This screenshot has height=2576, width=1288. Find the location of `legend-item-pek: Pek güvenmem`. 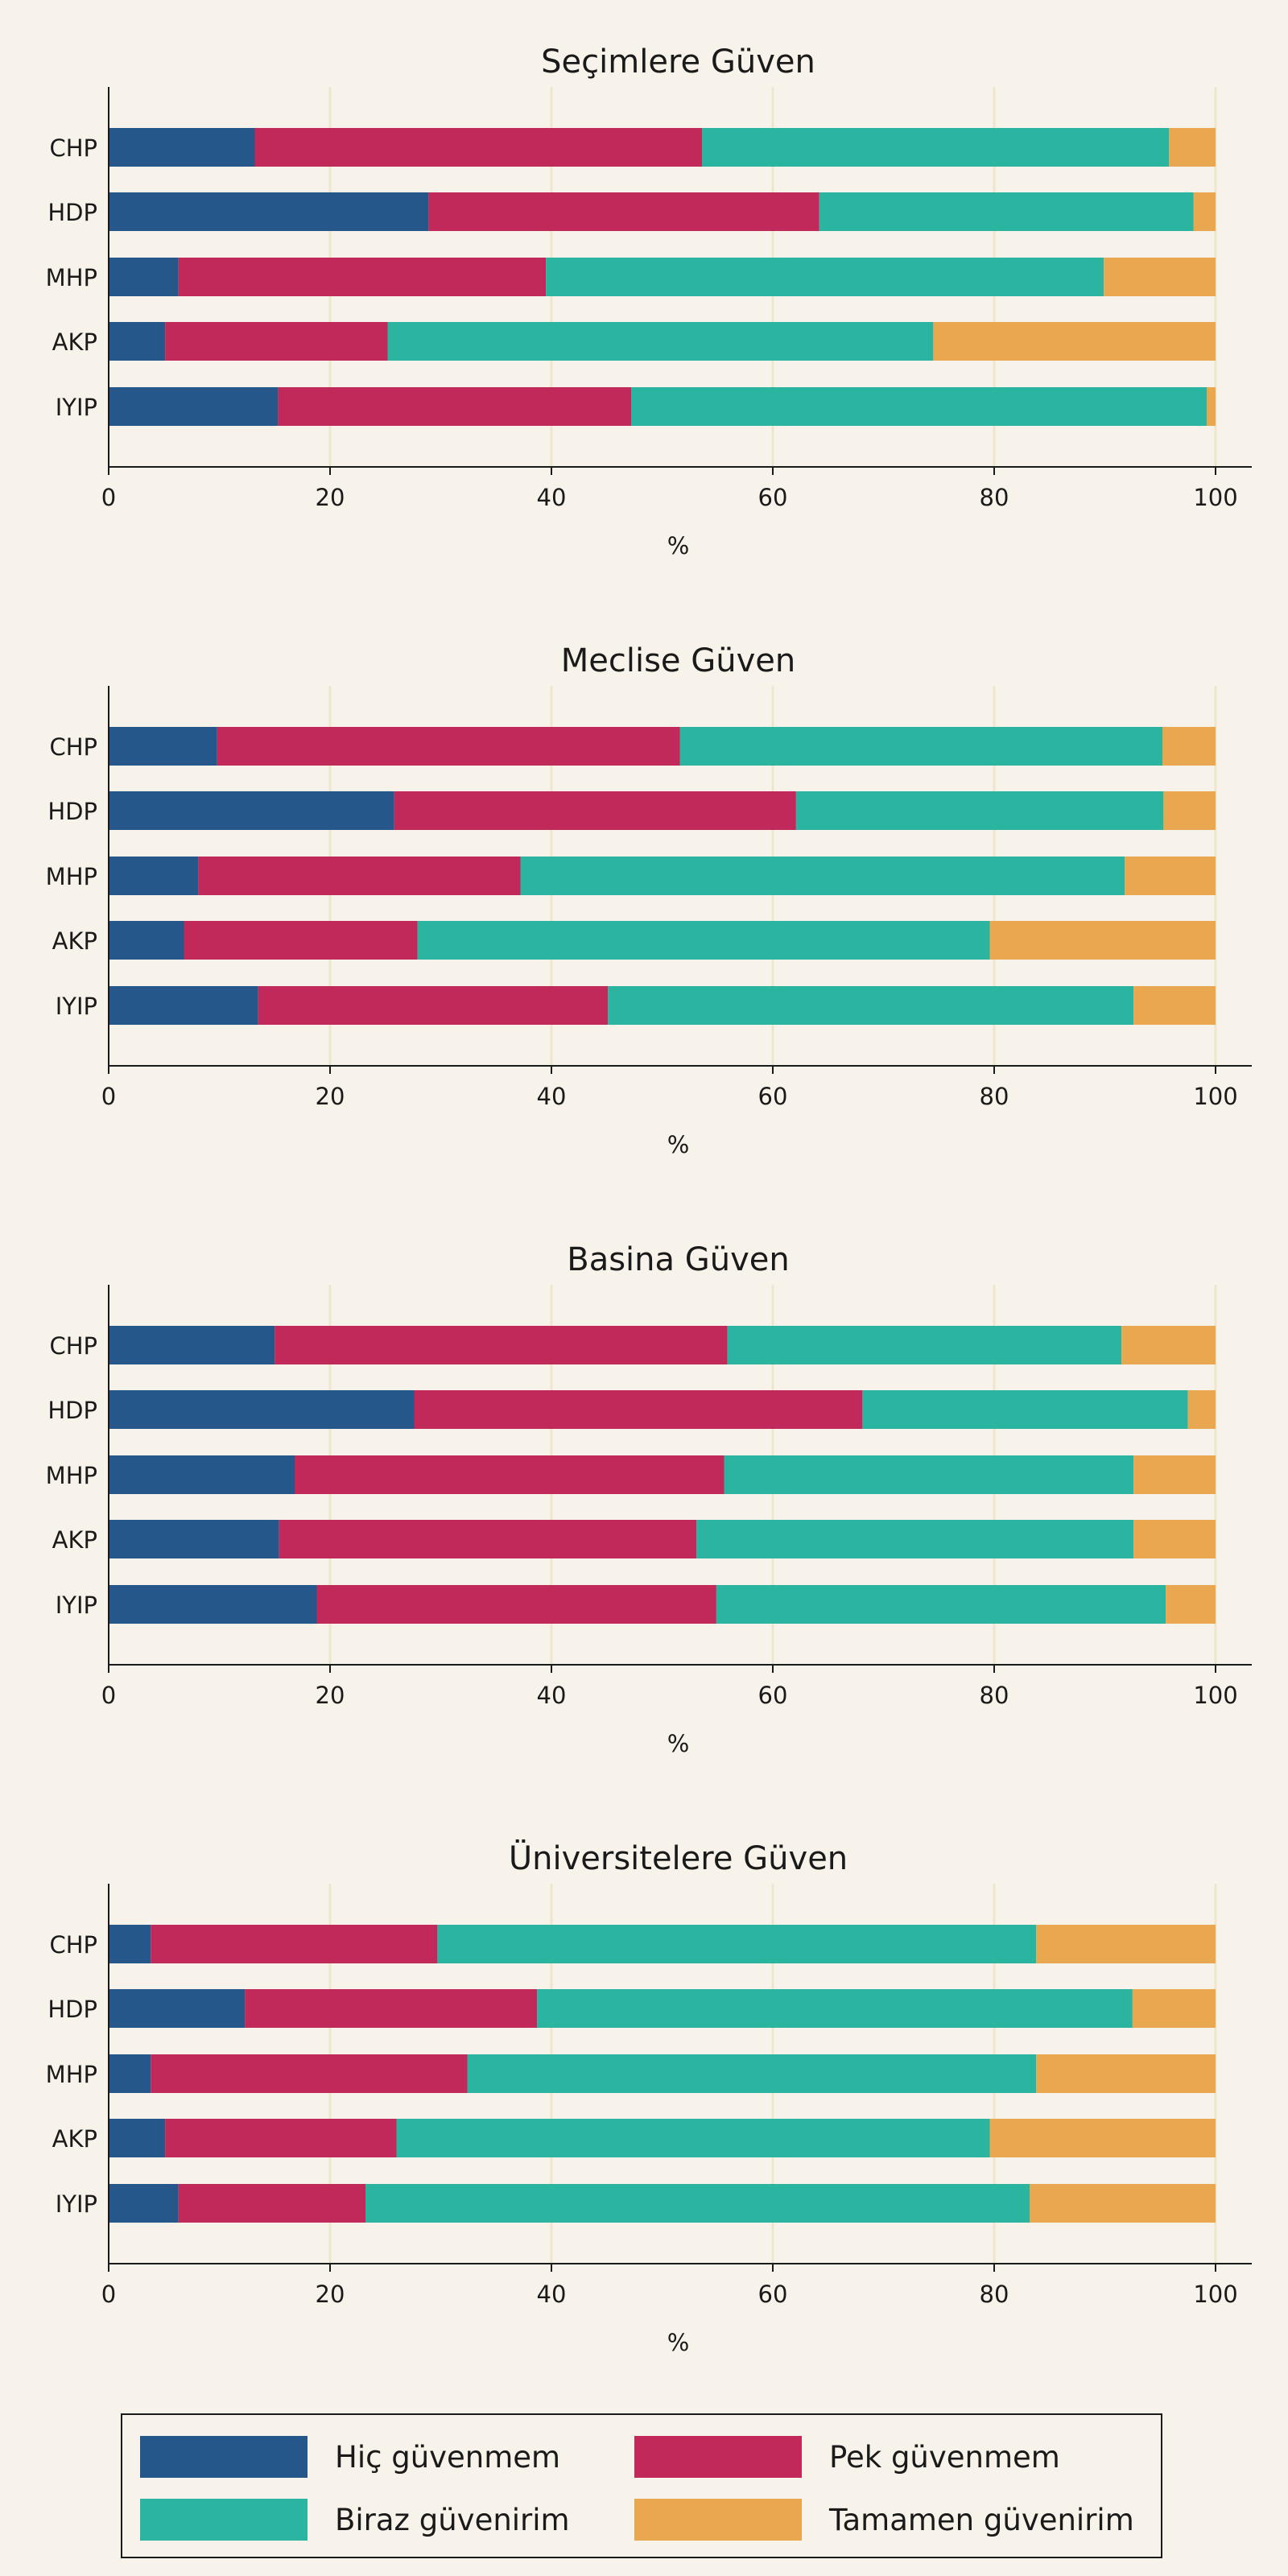

legend-item-pek: Pek güvenmem is located at coordinates (847, 2457).